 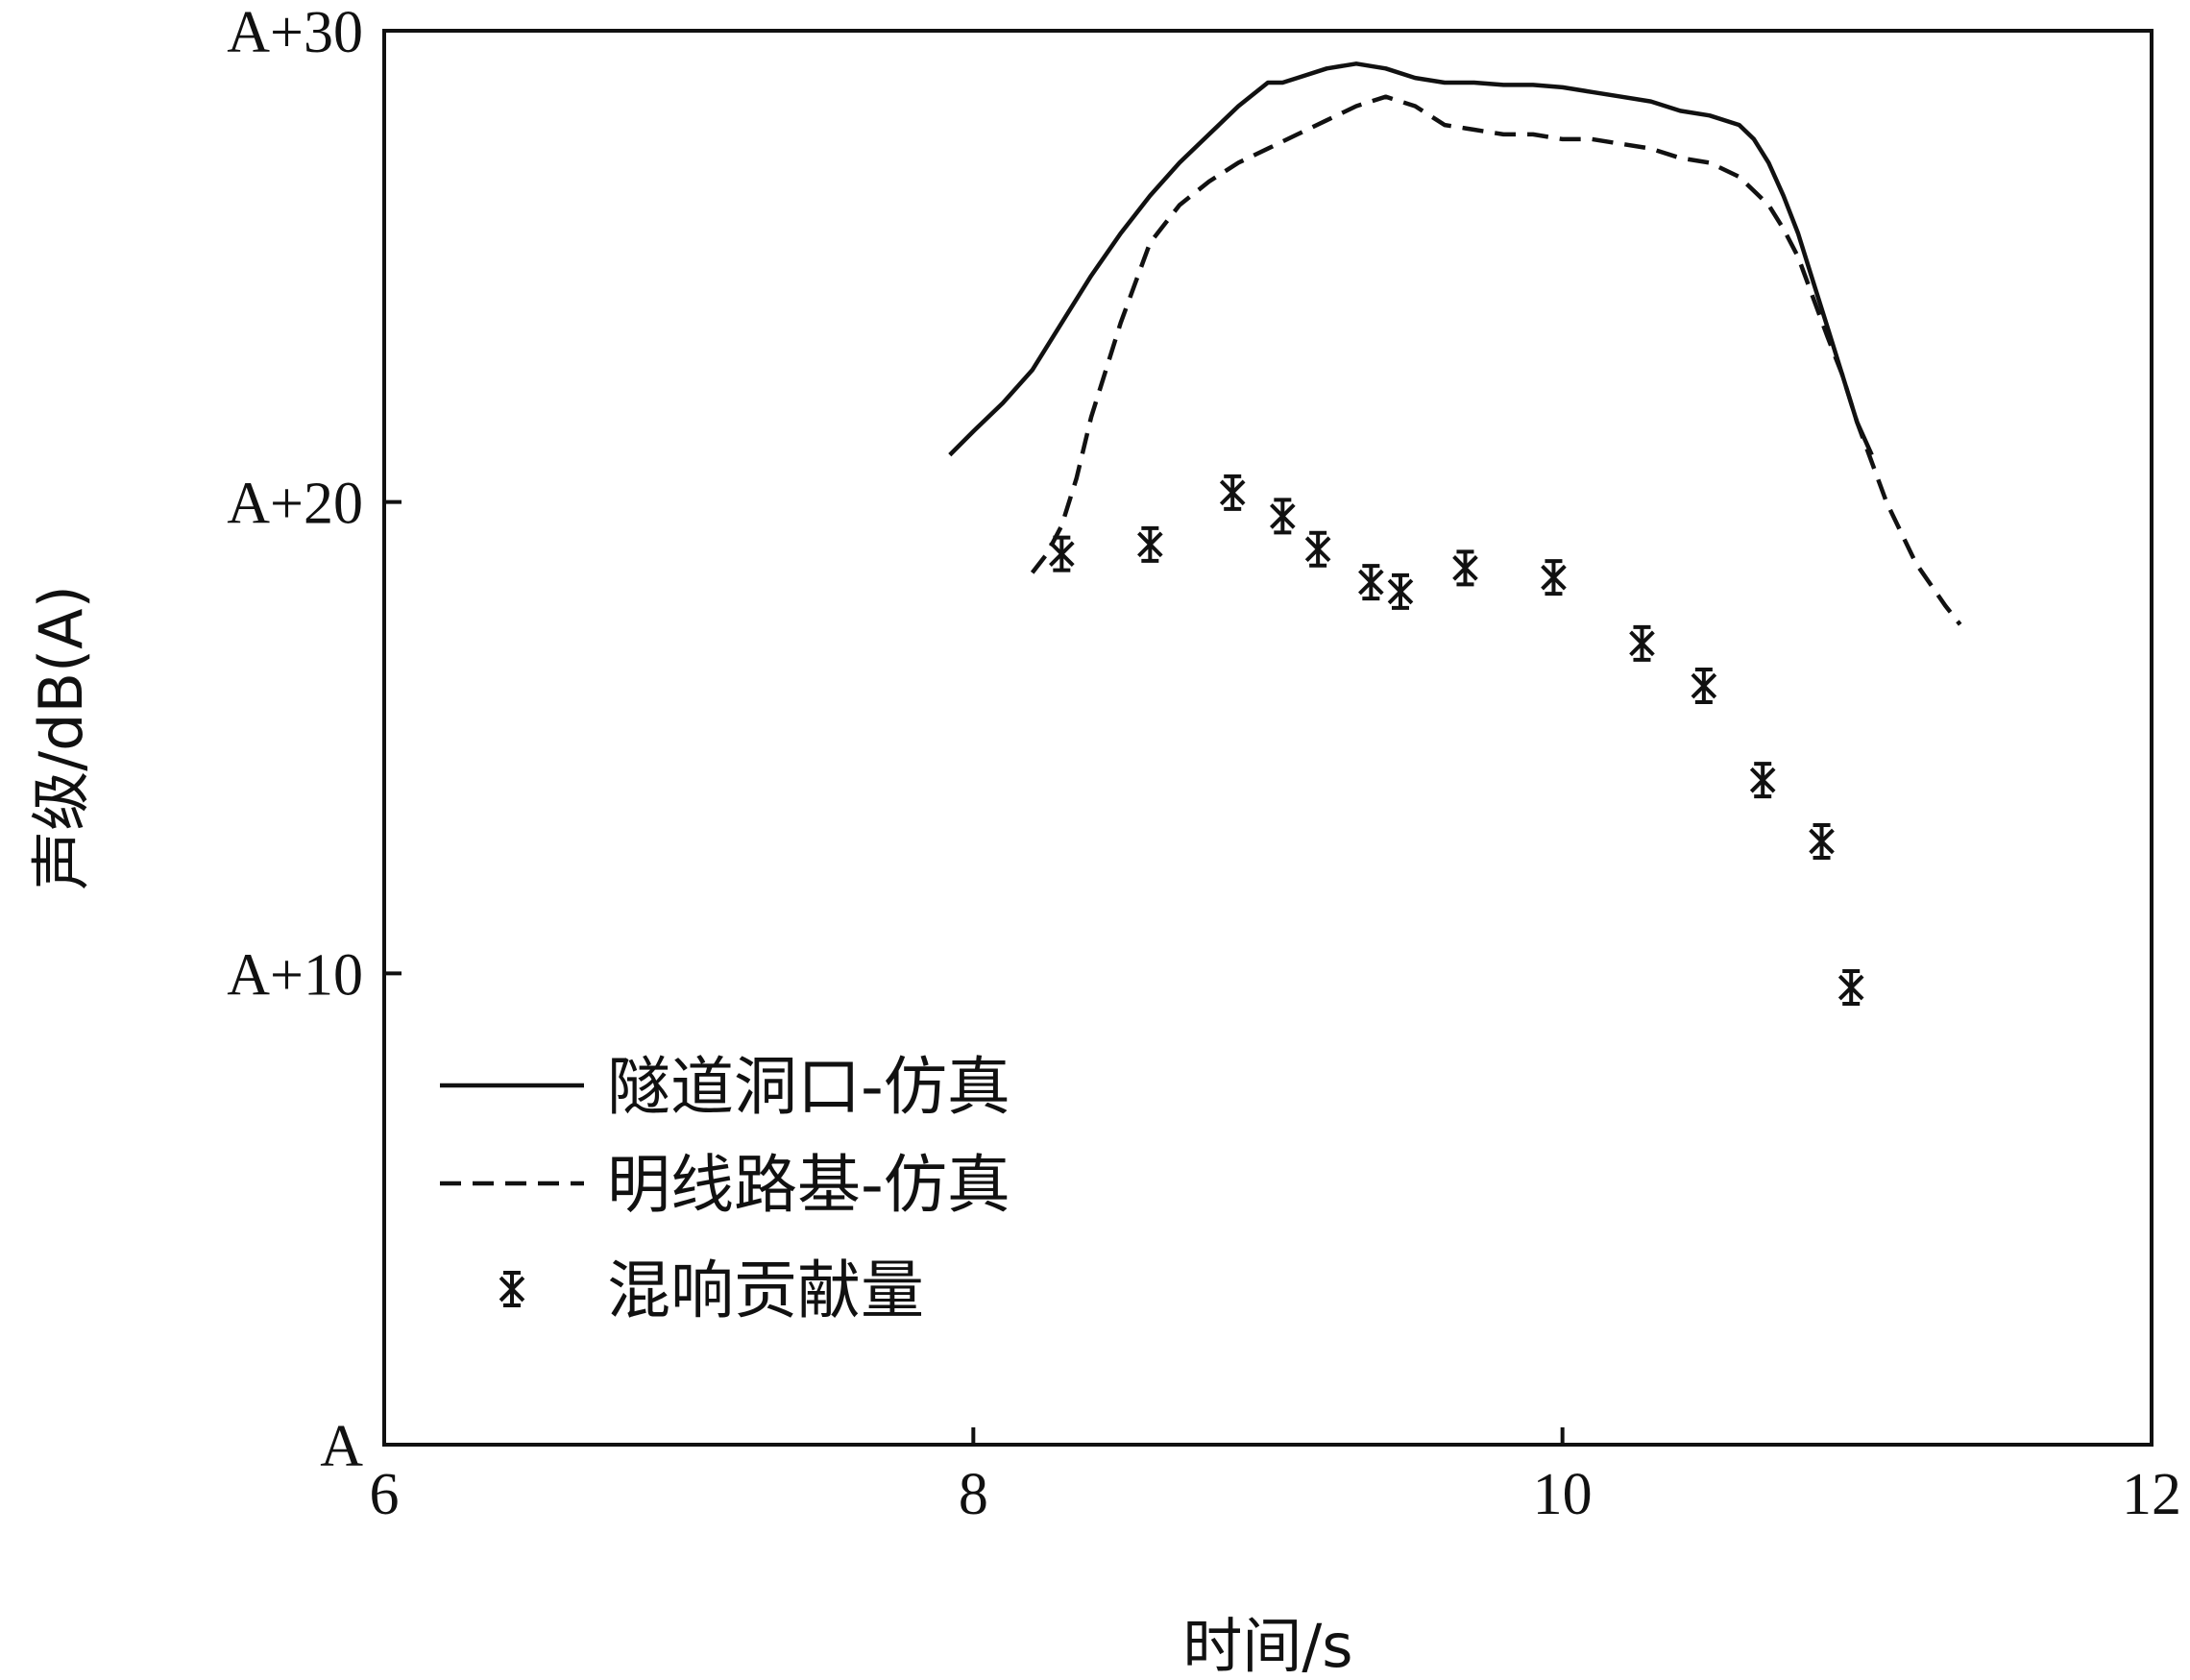 What do you see at coordinates (295, 505) in the screenshot?
I see `y-tick-label: A+20` at bounding box center [295, 505].